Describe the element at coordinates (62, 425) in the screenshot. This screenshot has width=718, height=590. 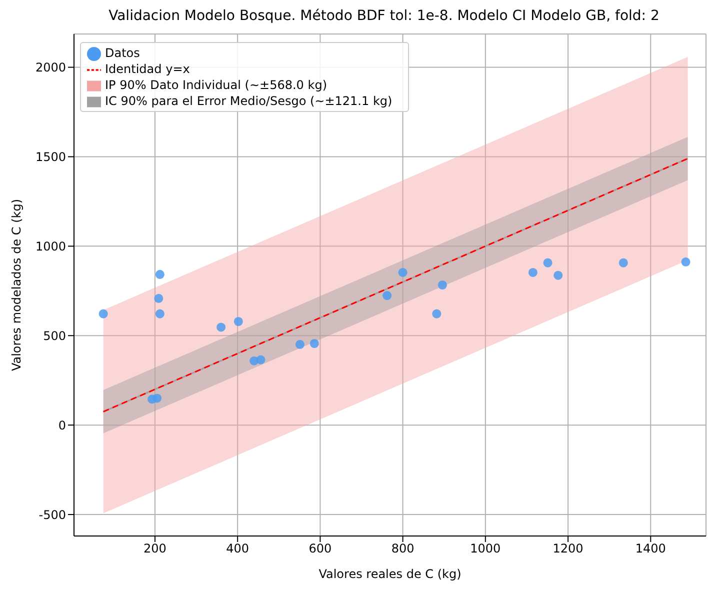
I see `y-tick-label: 0` at that location.